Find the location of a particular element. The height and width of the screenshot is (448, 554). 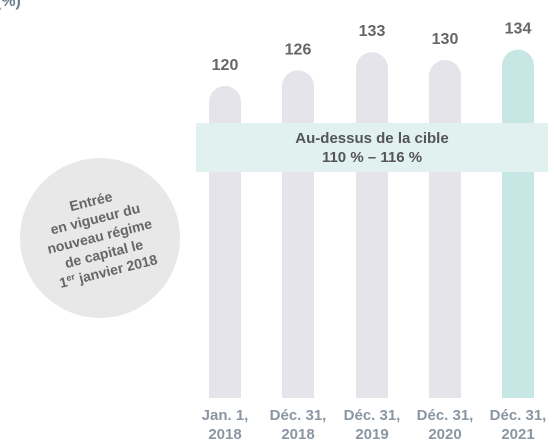

x-tick-label: Jan. 1, is located at coordinates (225, 415).